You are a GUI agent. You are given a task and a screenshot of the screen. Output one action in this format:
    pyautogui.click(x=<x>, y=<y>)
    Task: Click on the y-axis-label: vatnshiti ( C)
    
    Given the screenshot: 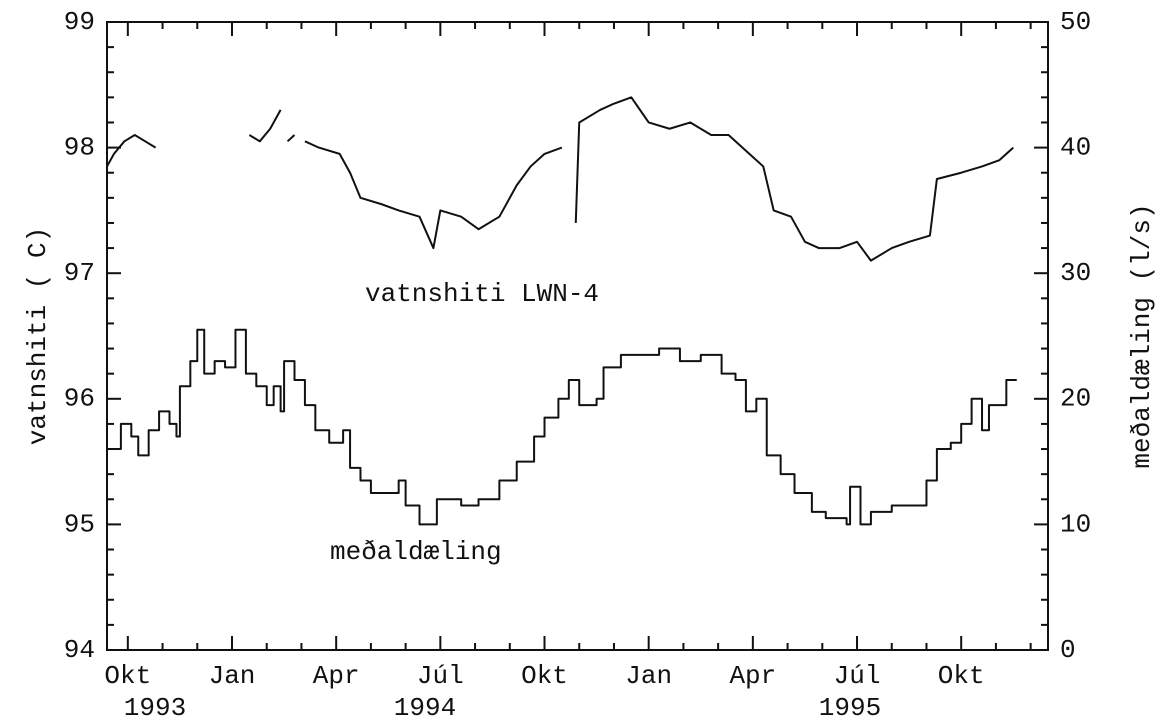 What is the action you would take?
    pyautogui.click(x=38, y=336)
    